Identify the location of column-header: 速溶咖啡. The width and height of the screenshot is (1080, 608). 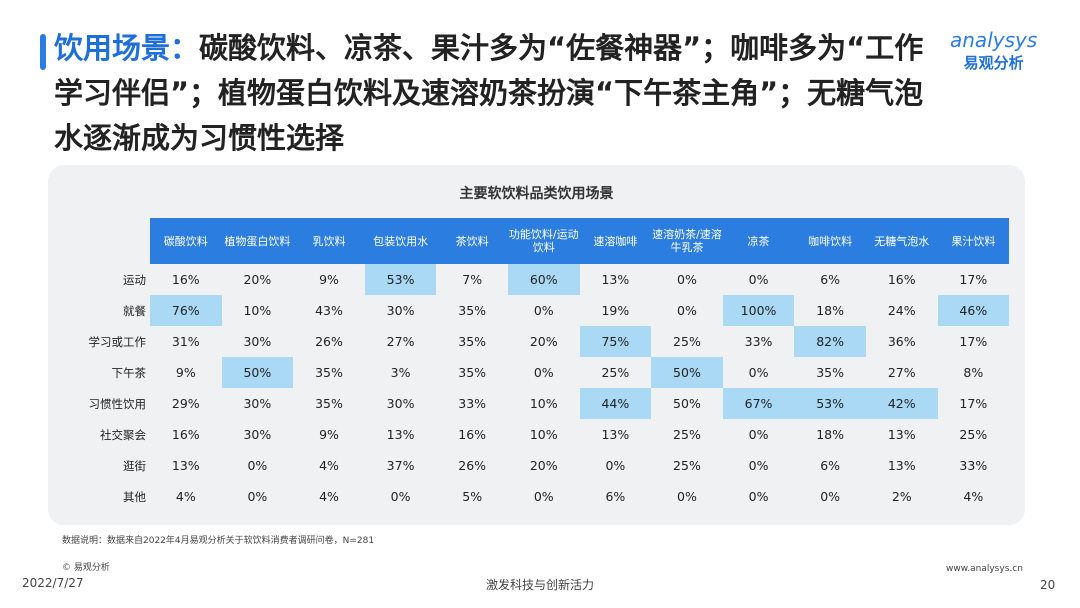
(615, 241).